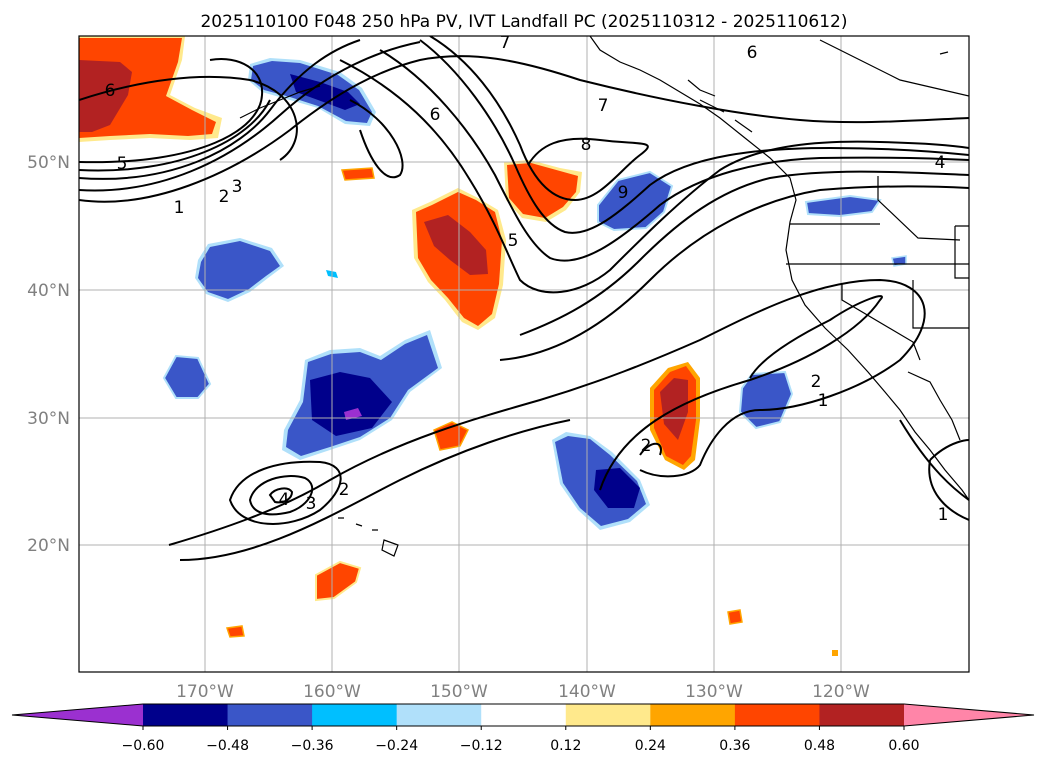 This screenshot has height=765, width=1047. What do you see at coordinates (650, 746) in the screenshot?
I see `colorbar-tick-label: 0.24` at bounding box center [650, 746].